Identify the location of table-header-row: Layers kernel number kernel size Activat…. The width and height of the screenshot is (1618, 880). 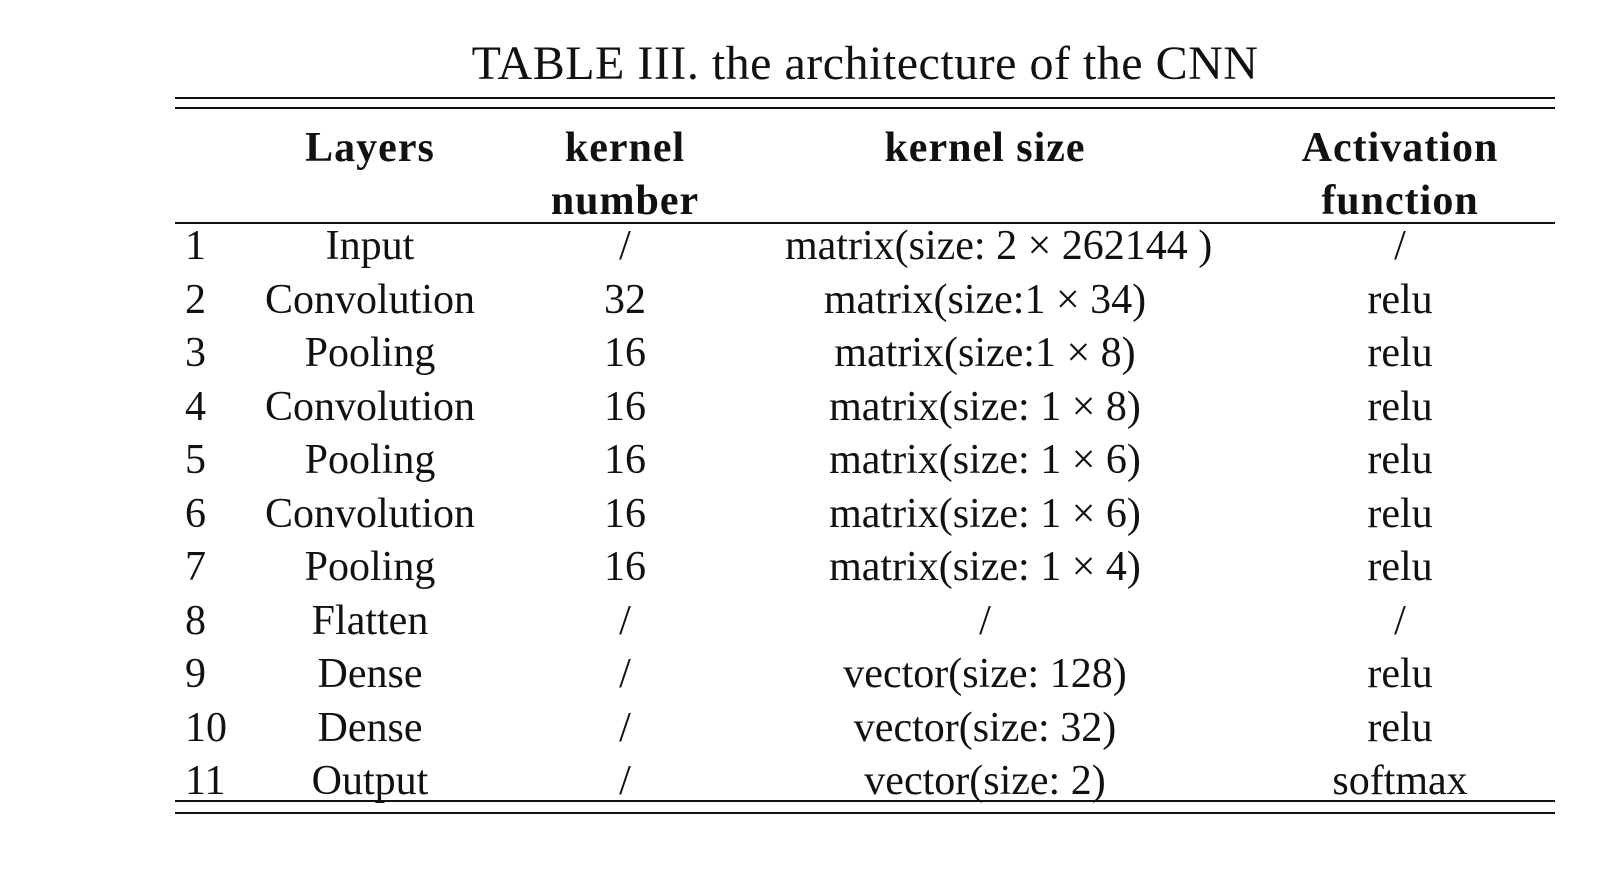
(865, 172).